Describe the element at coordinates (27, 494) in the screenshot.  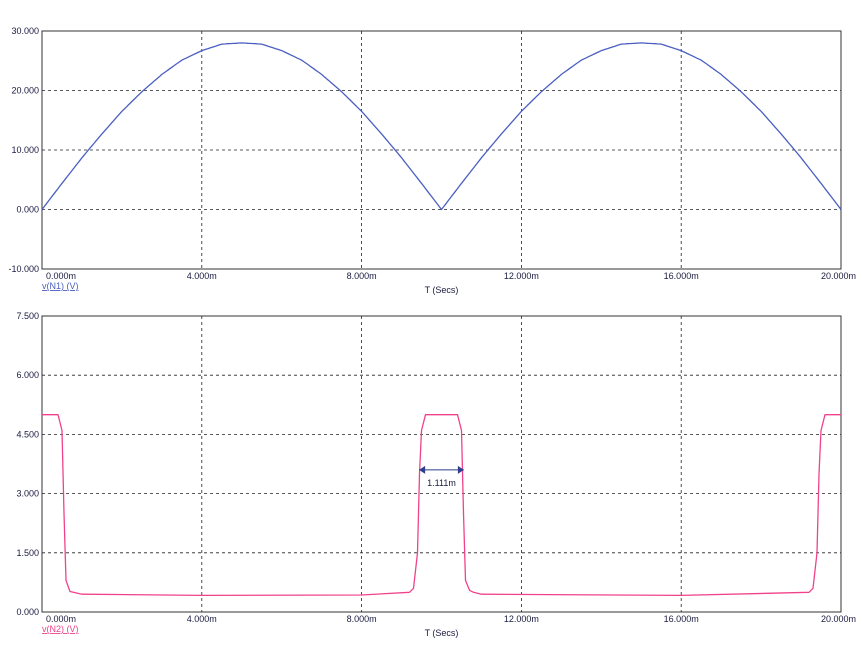
I see `y-tick-label: 3.000` at that location.